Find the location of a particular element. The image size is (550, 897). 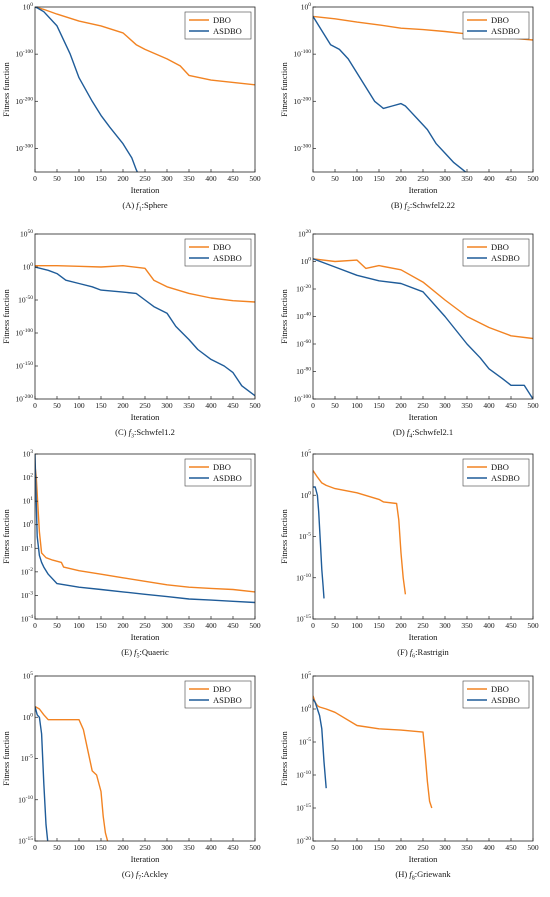

y-tick-label: 10⁻⁴ is located at coordinates (27, 619).